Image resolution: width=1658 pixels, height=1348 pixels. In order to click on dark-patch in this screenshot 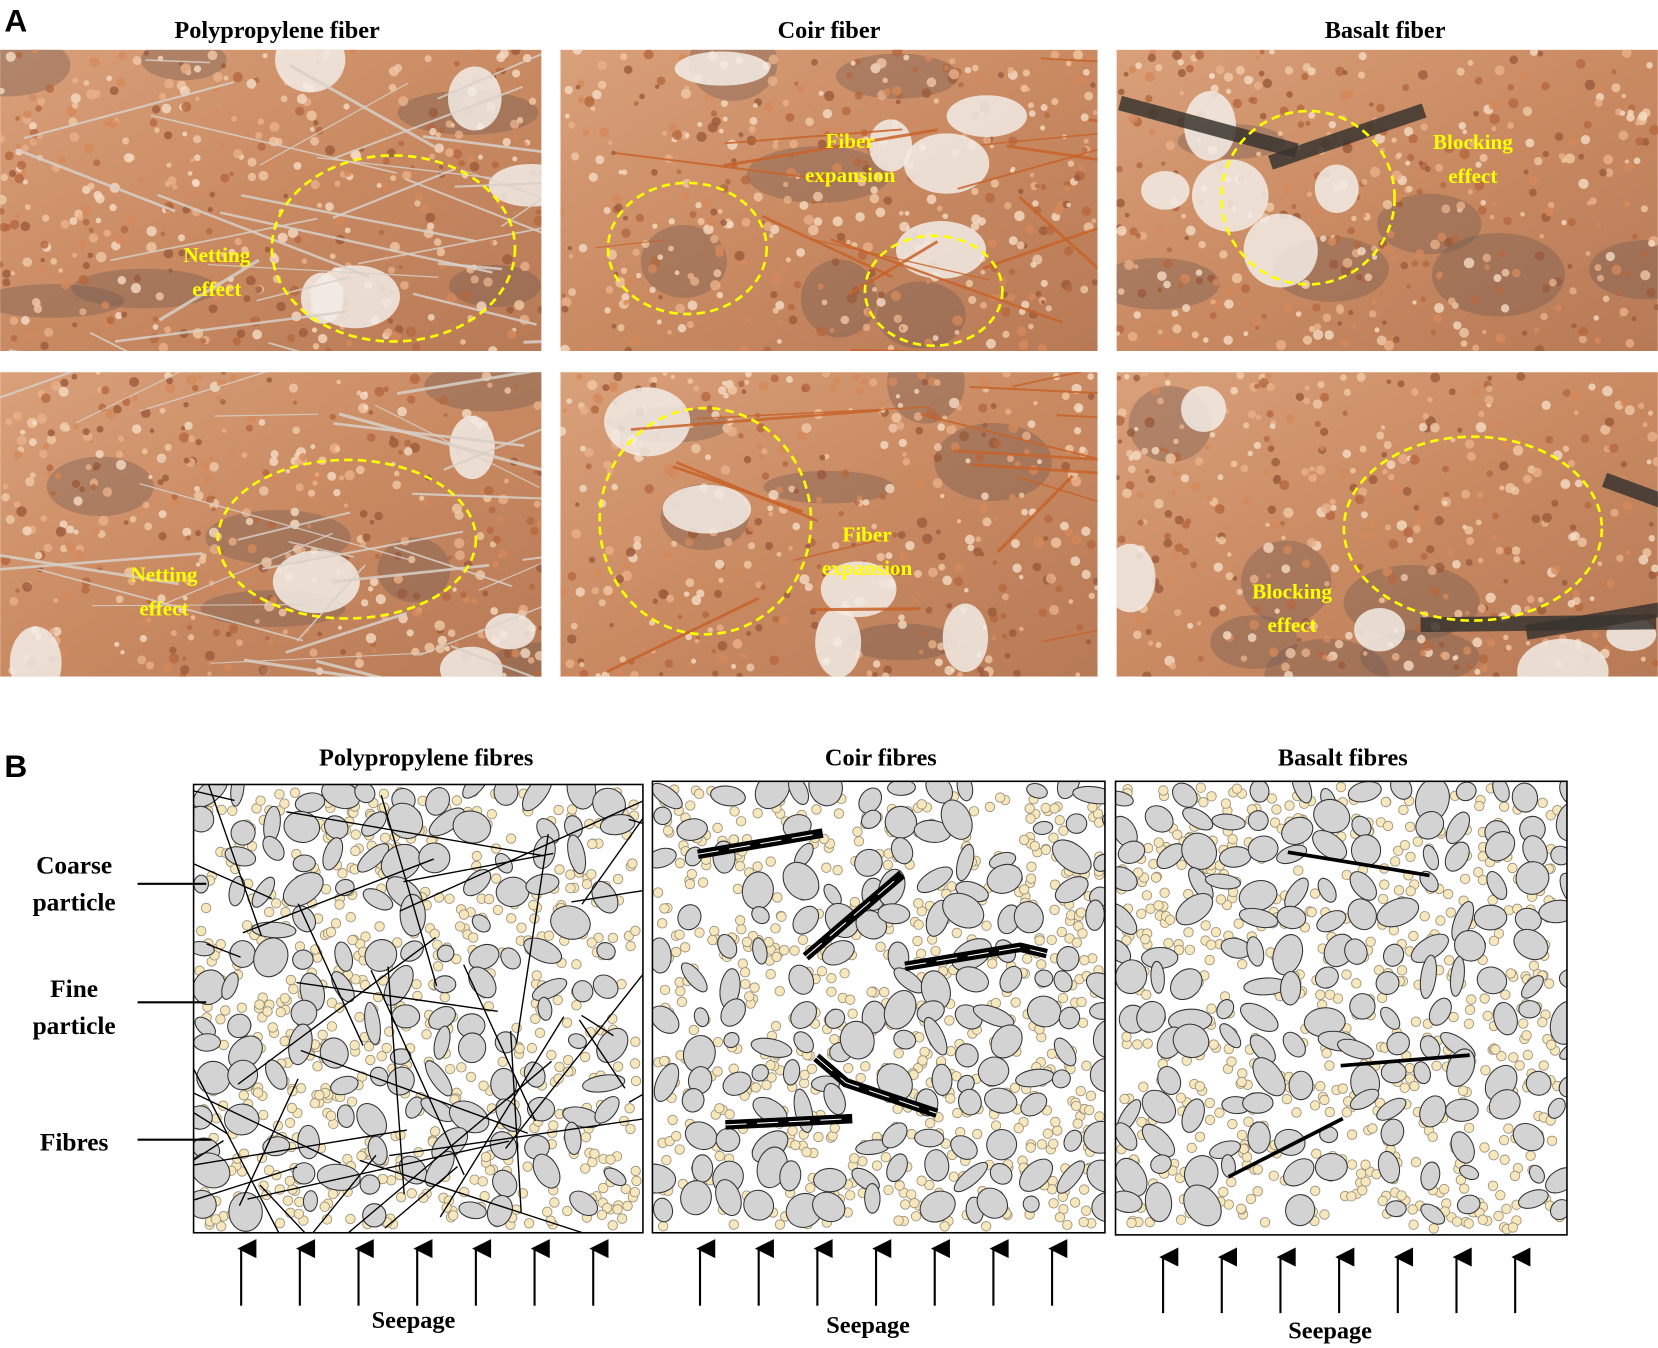, I will do `click(145, 288)`.